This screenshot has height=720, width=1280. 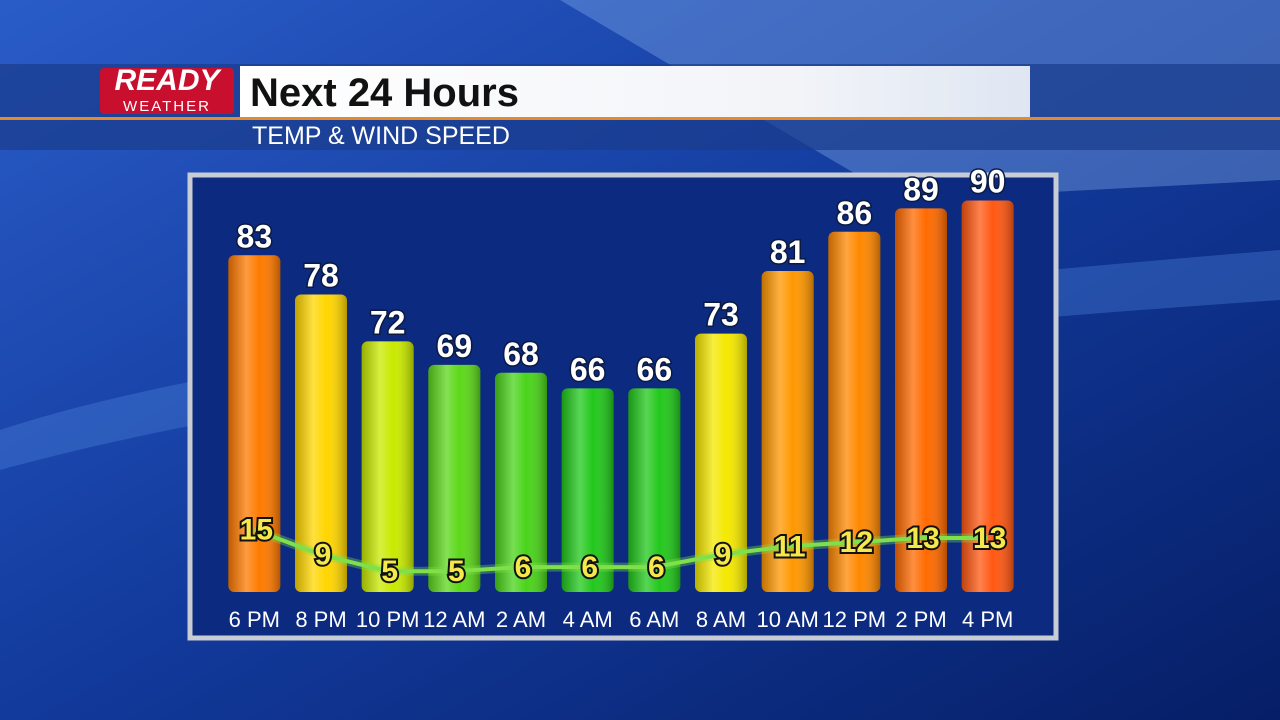 What do you see at coordinates (320, 619) in the screenshot?
I see `x-tick-label: 8 PM` at bounding box center [320, 619].